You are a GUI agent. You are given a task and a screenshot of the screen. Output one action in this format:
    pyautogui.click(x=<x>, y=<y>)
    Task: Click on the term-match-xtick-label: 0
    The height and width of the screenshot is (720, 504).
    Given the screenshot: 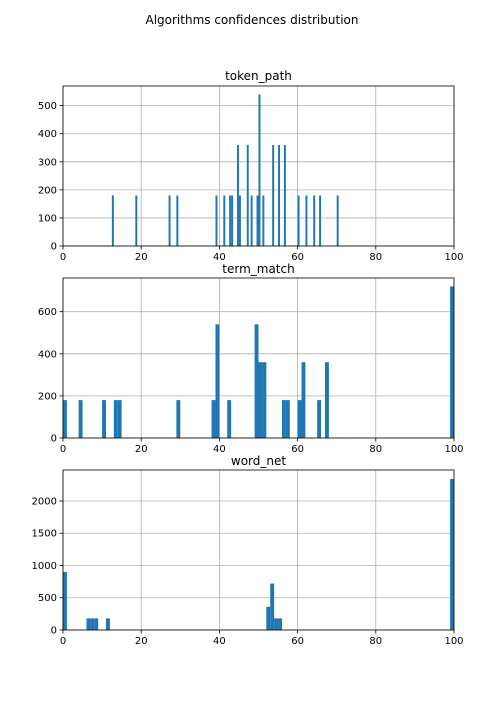 What is the action you would take?
    pyautogui.click(x=63, y=449)
    